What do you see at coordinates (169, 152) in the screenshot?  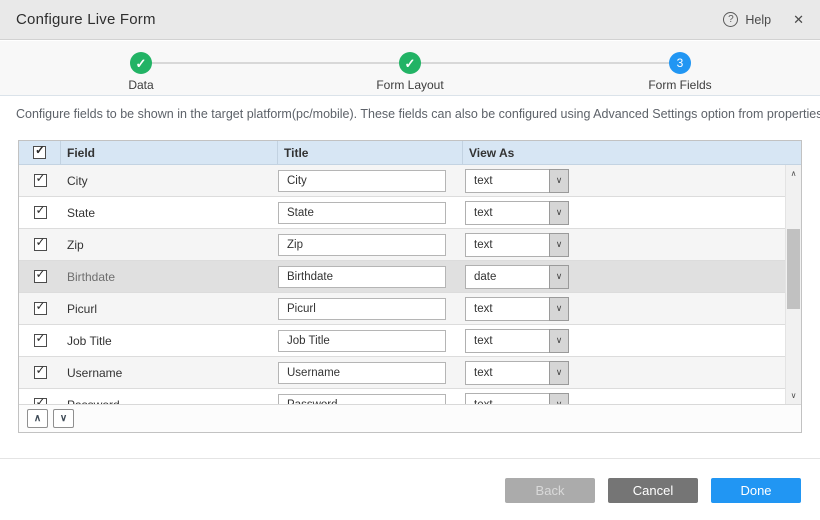 I see `column-header-field: Field` at bounding box center [169, 152].